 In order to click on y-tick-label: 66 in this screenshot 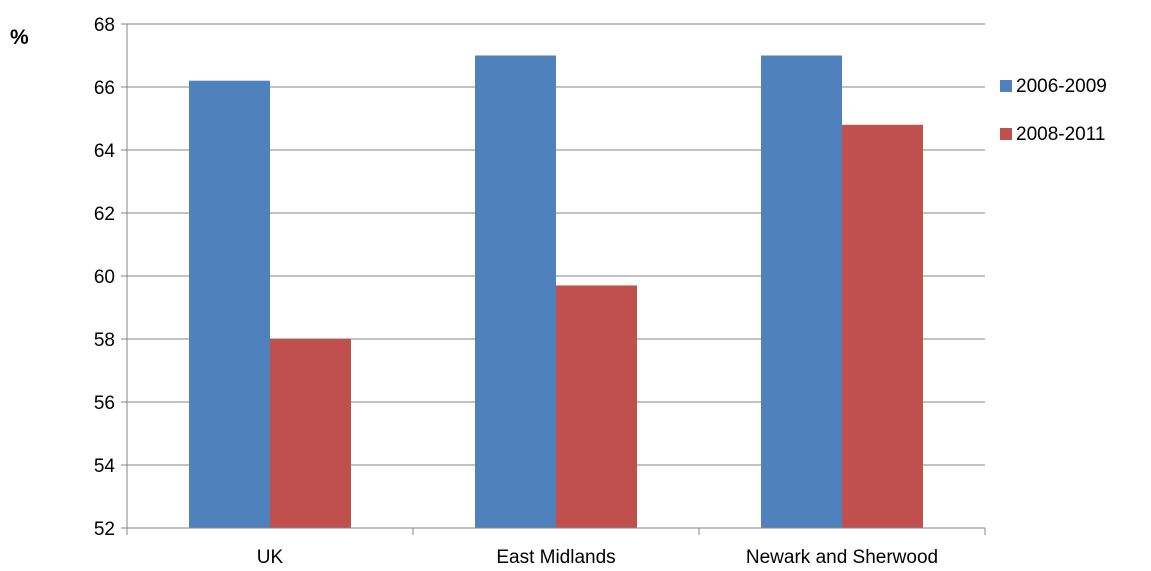, I will do `click(104, 88)`.